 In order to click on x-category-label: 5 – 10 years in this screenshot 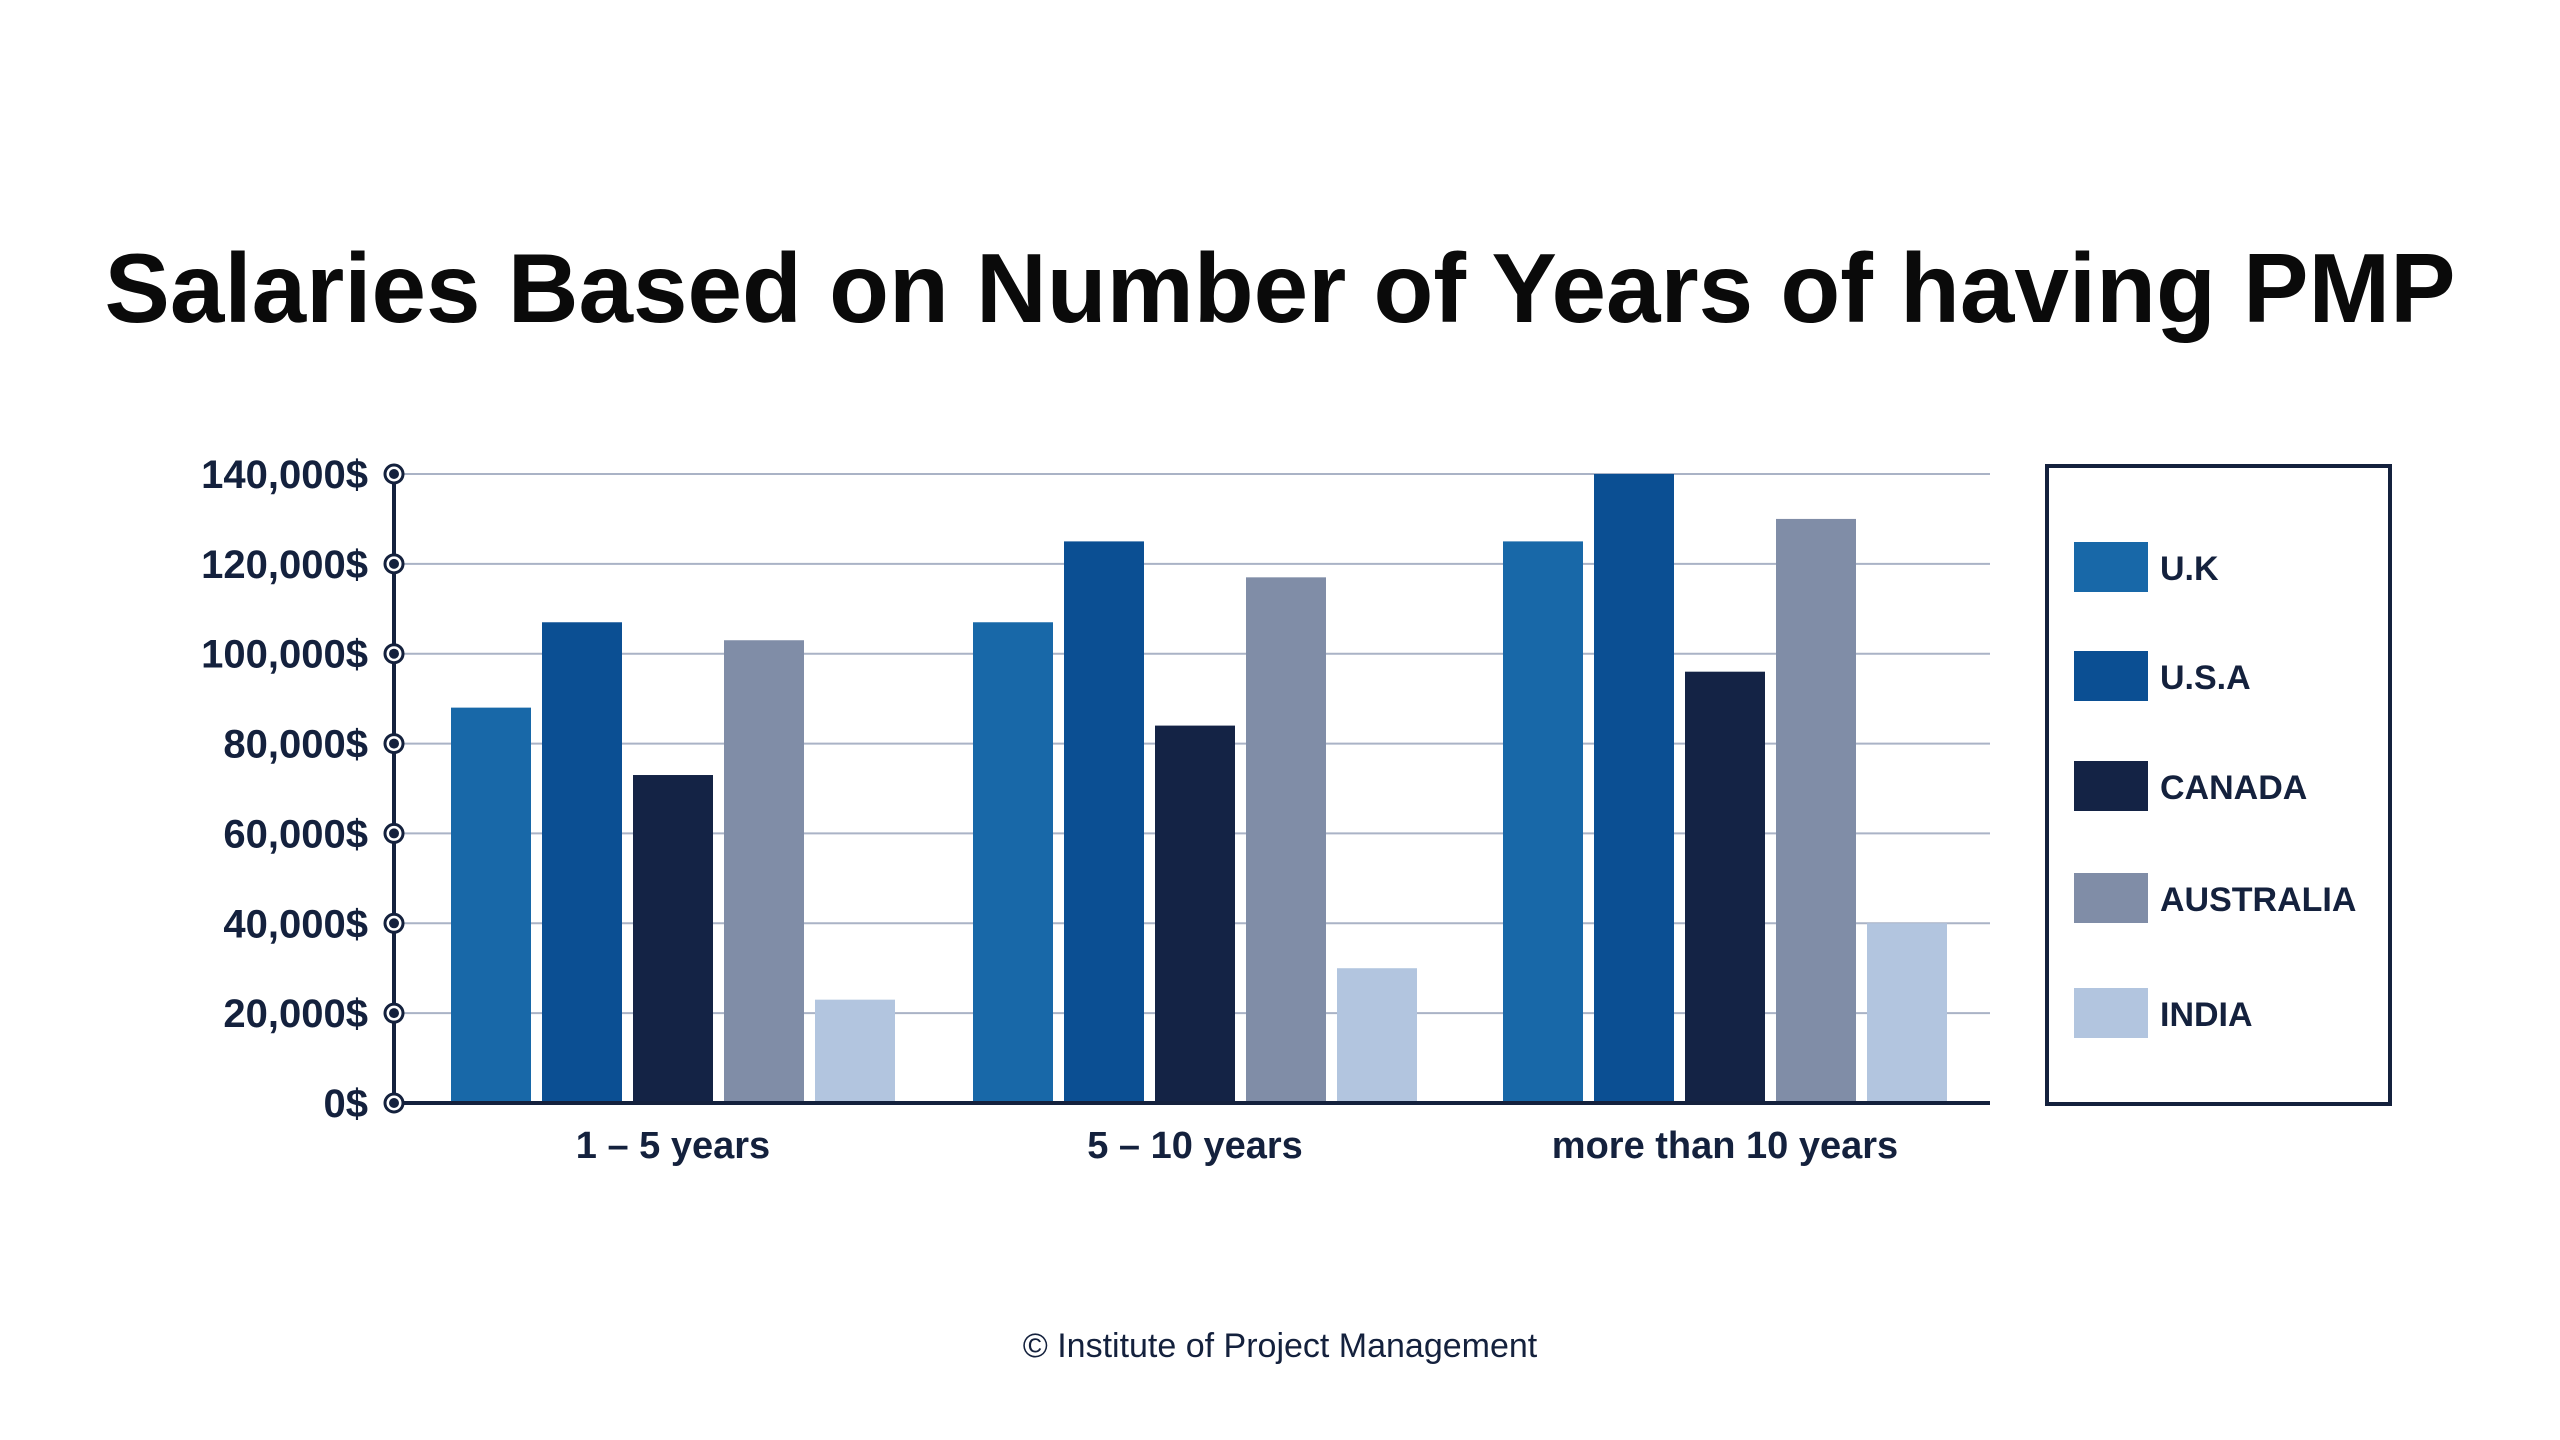, I will do `click(1195, 1146)`.